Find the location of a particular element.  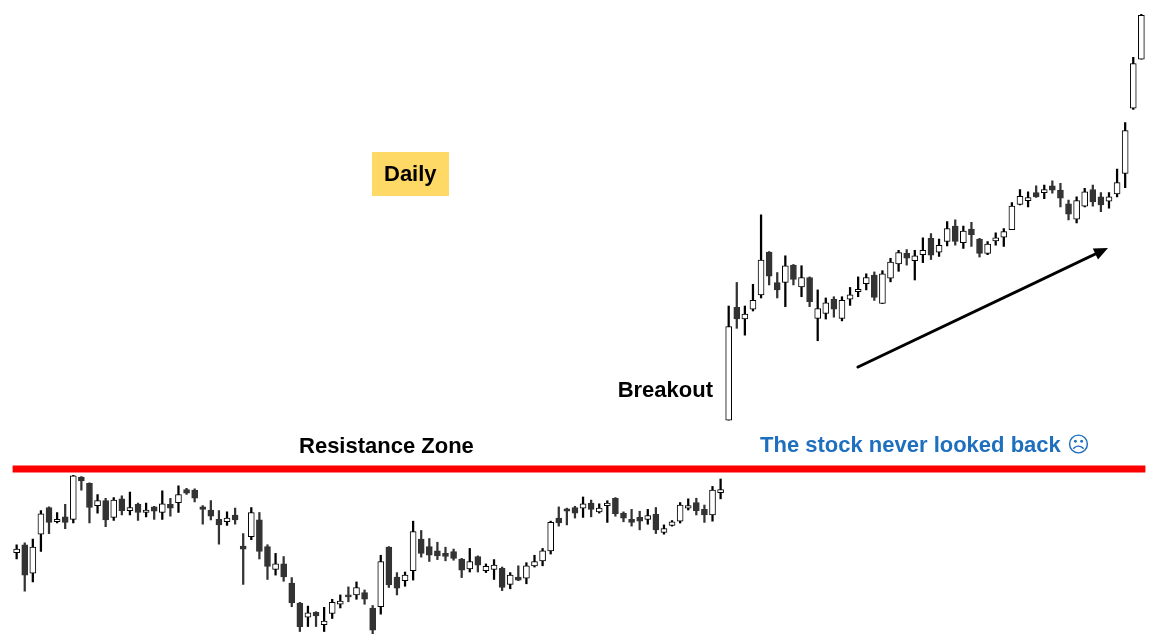

ref-line-label: Resistance Zone is located at coordinates (386, 446).